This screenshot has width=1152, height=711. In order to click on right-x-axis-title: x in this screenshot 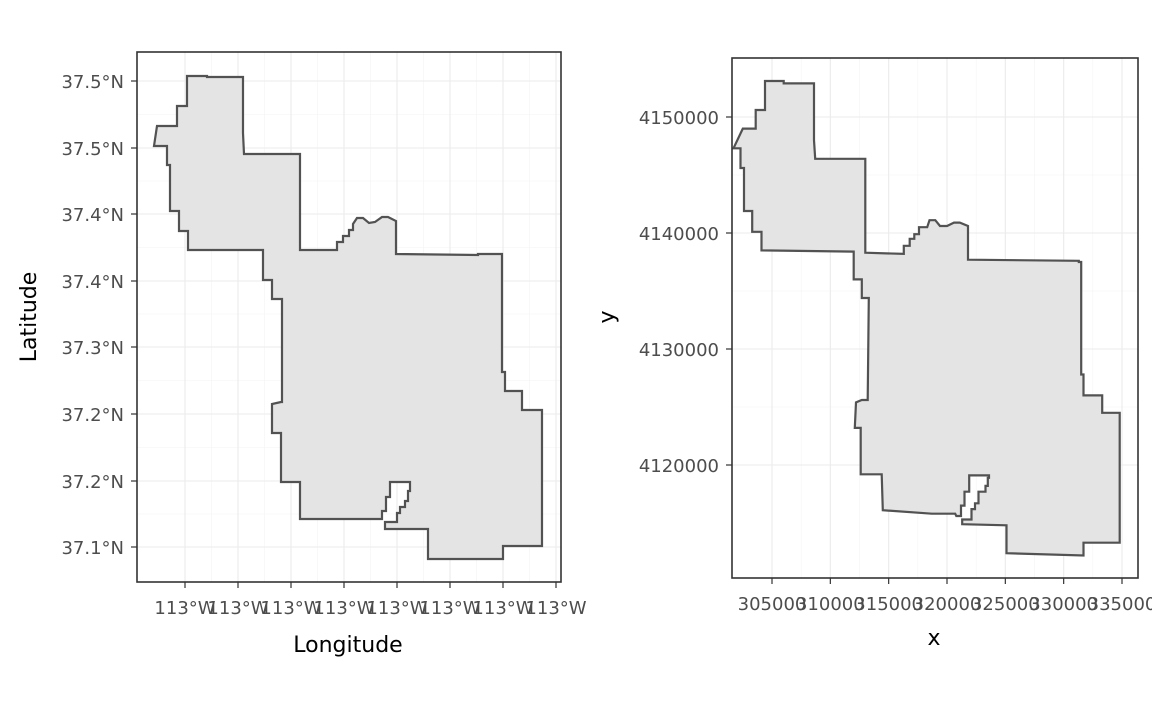, I will do `click(933, 638)`.